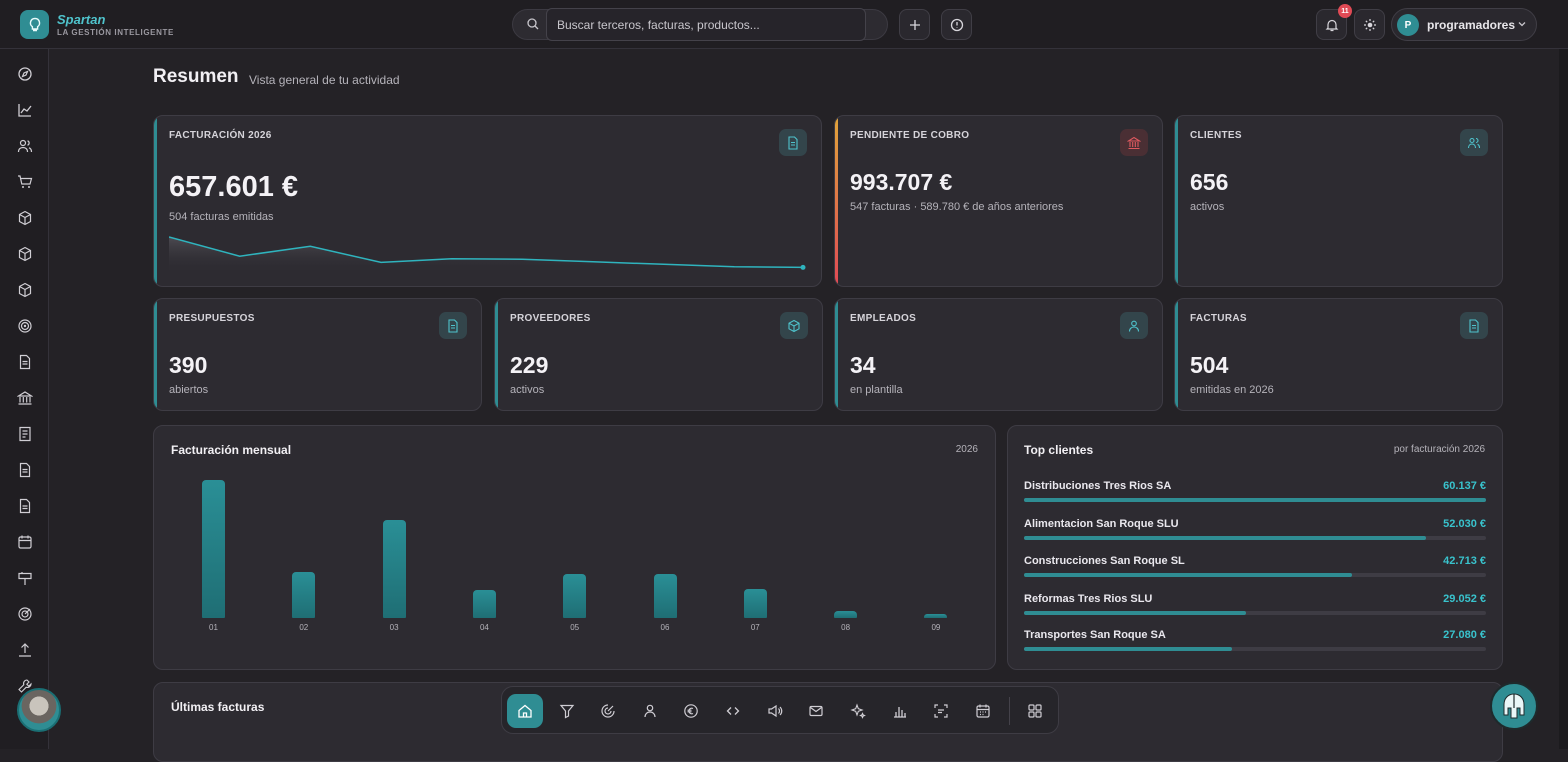  I want to click on dock-ai, so click(858, 711).